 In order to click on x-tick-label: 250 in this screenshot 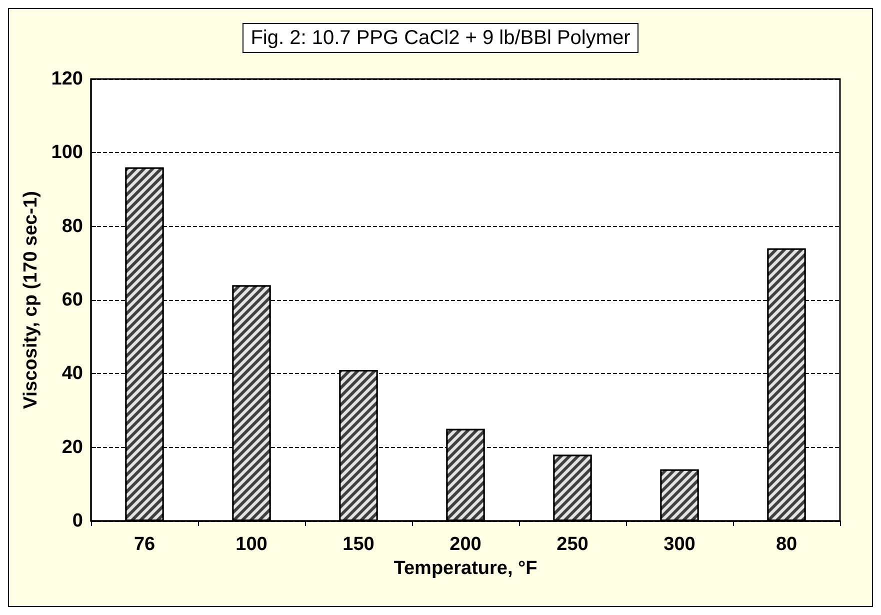, I will do `click(572, 544)`.